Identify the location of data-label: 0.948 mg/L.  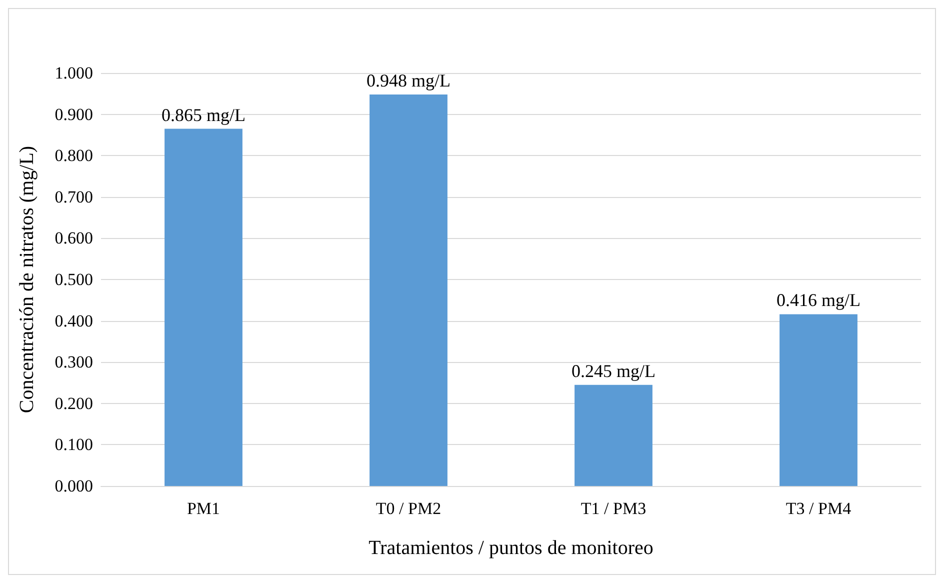
(408, 80).